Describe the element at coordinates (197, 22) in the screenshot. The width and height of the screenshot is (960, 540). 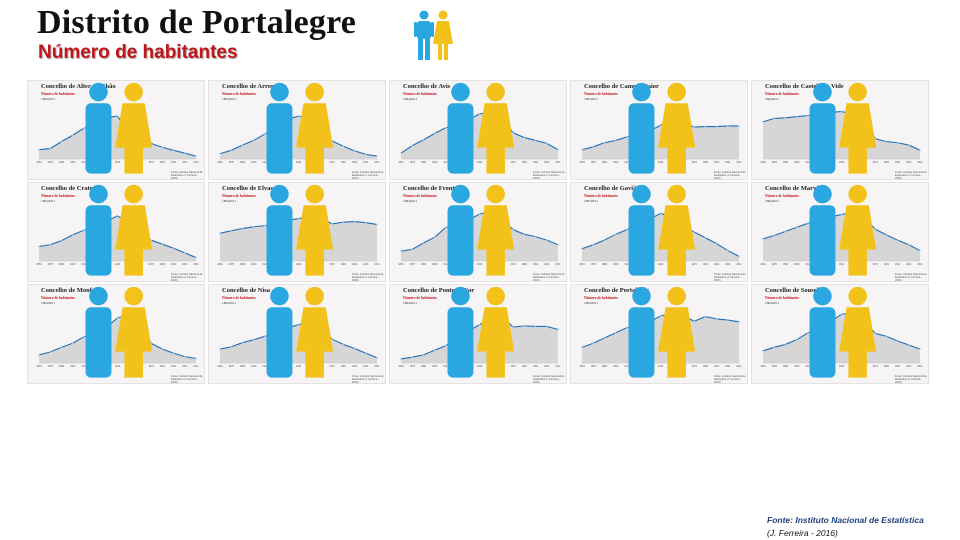
I see `page-title: Distrito de Portalegre` at that location.